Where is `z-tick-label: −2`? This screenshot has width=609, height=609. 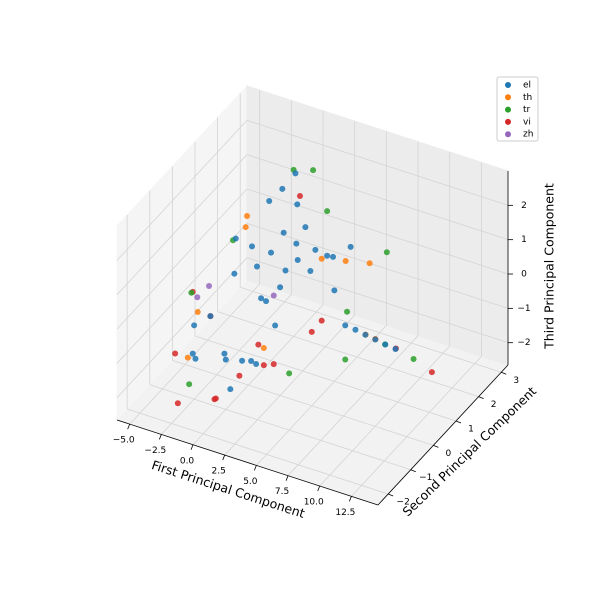 z-tick-label: −2 is located at coordinates (523, 343).